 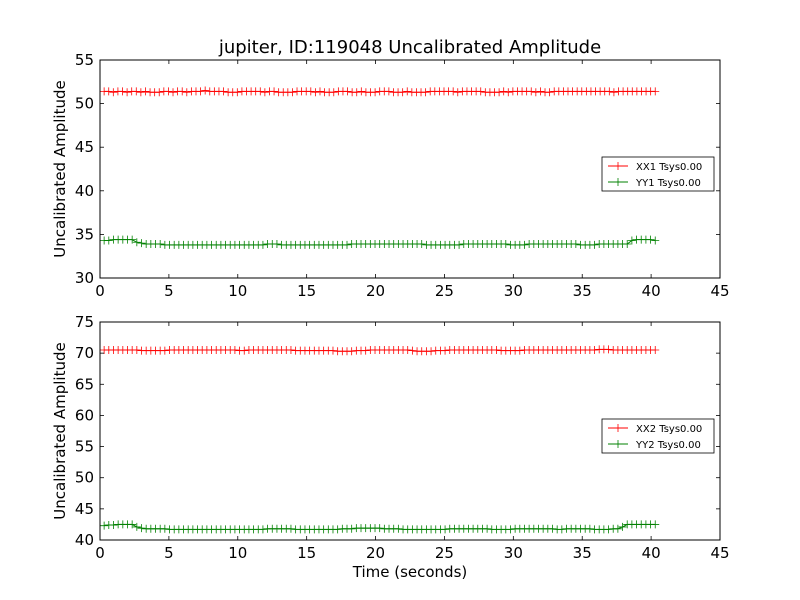 I want to click on legend-marker, so click(x=618, y=182).